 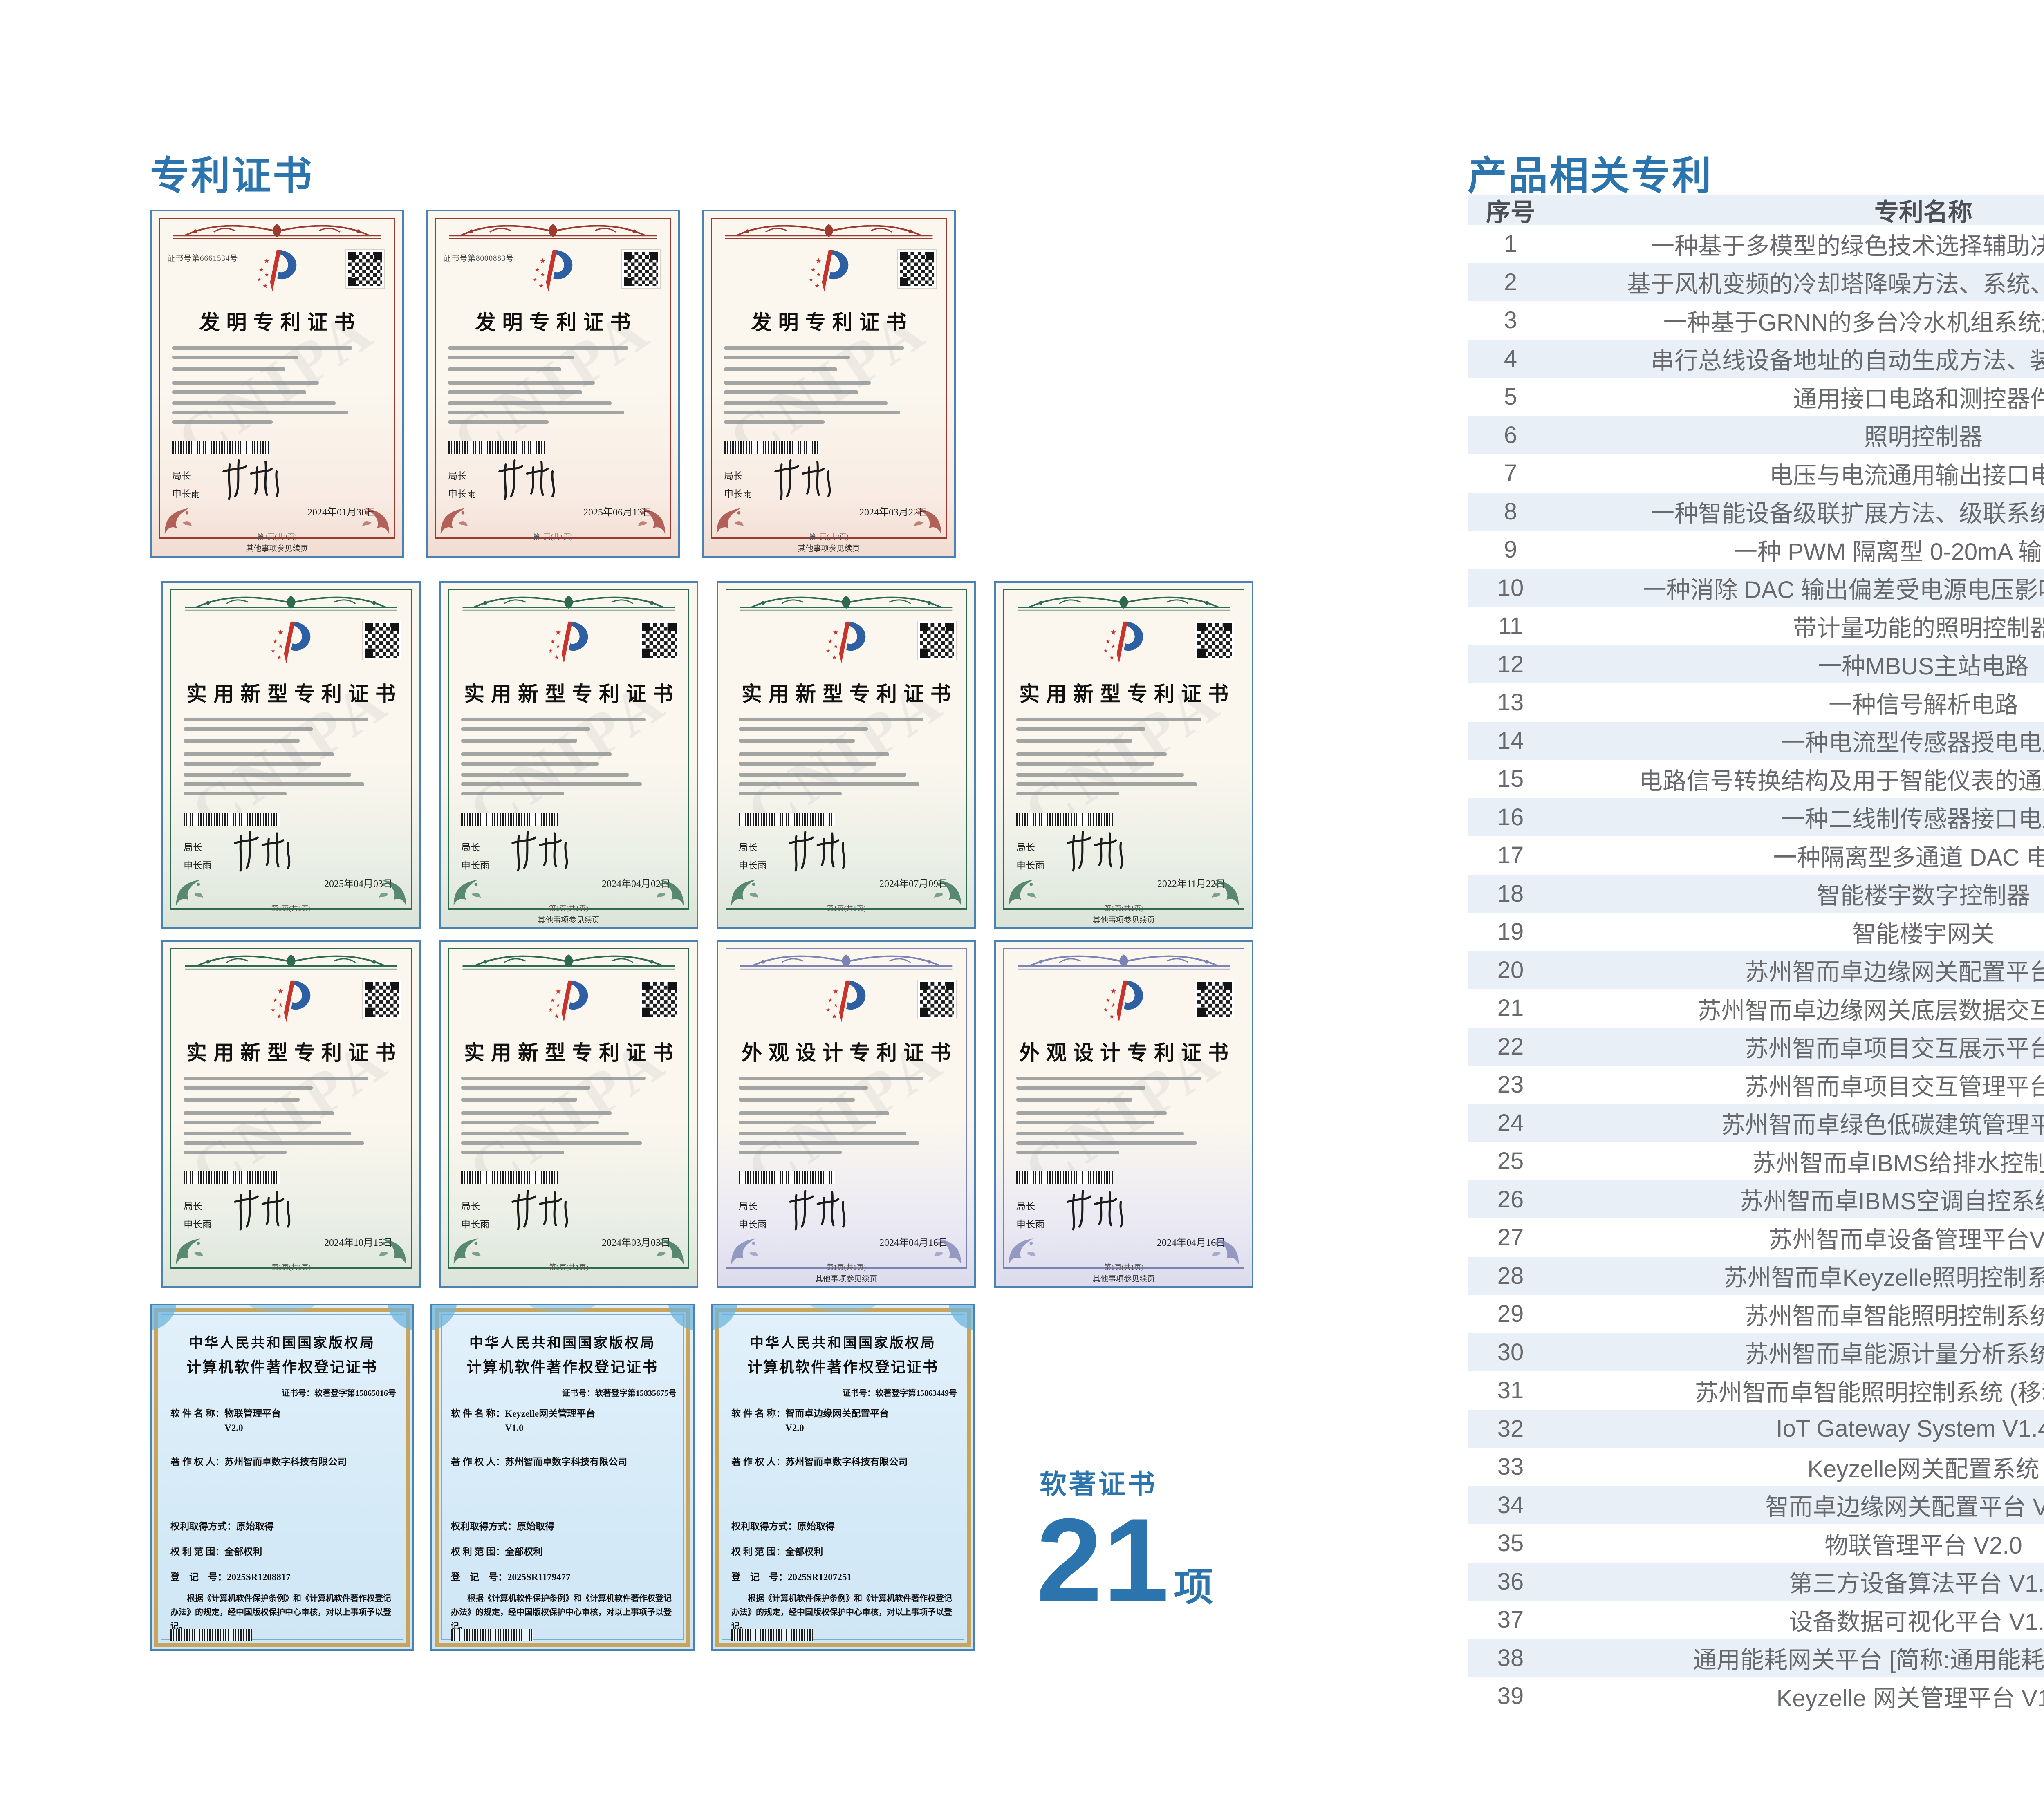 What do you see at coordinates (1923, 895) in the screenshot?
I see `cell-patent-name: 智能楼宇数字控制器` at bounding box center [1923, 895].